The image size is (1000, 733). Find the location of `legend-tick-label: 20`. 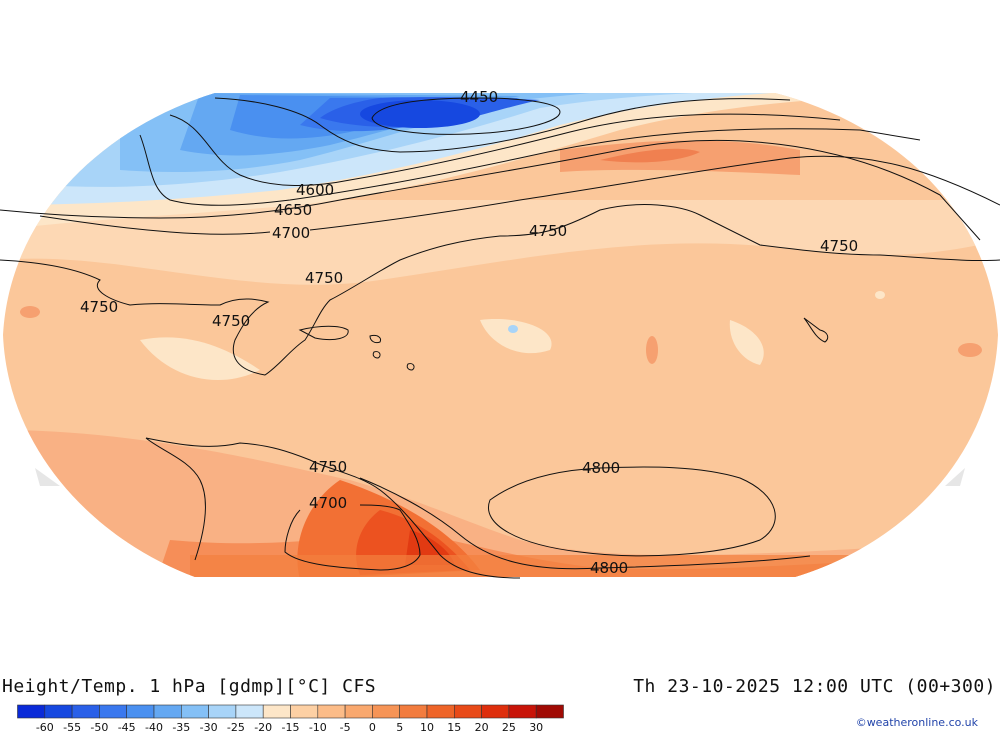

legend-tick-label: 20 is located at coordinates (482, 727).